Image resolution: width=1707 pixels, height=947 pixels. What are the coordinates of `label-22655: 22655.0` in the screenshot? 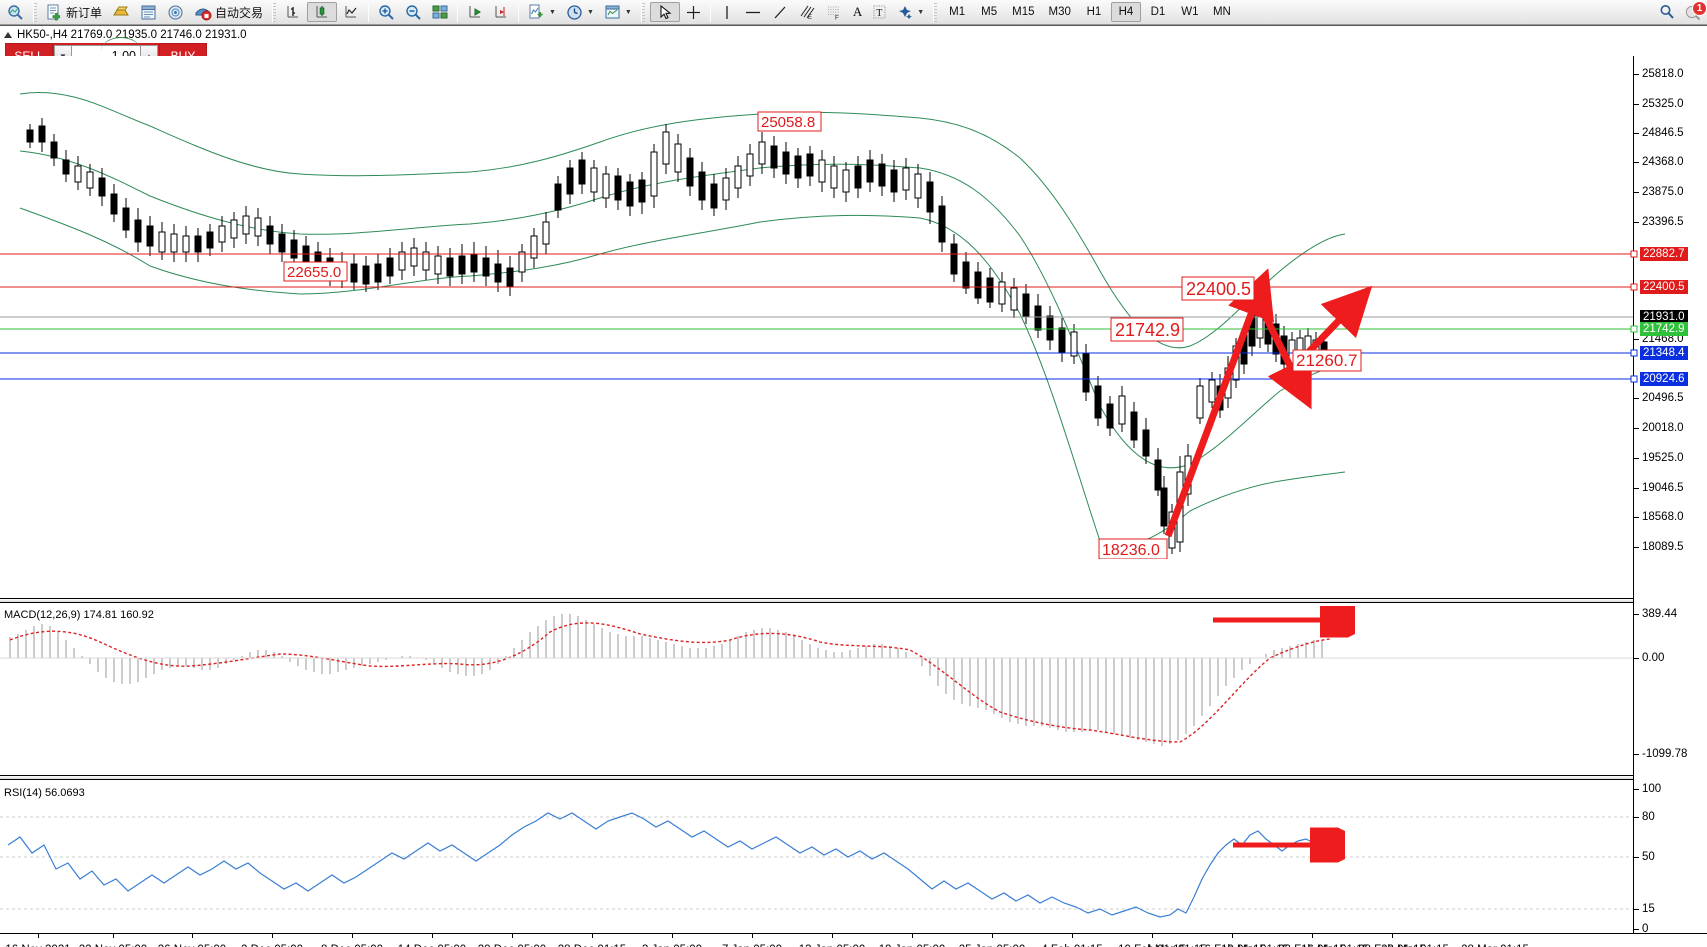 It's located at (315, 271).